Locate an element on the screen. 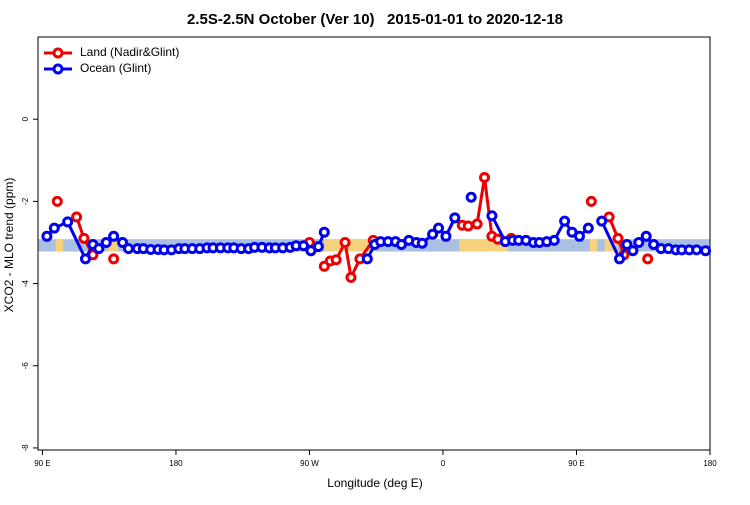 The image size is (750, 505). y-tick-label: 0 is located at coordinates (25, 118).